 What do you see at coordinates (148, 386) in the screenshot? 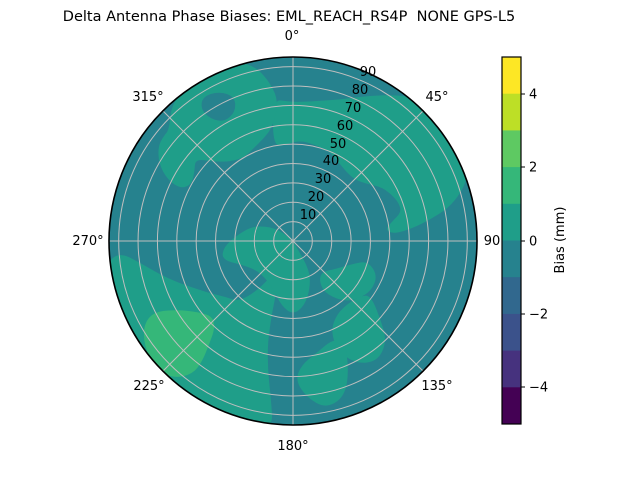
I see `angular-tick-label-225: 225°` at bounding box center [148, 386].